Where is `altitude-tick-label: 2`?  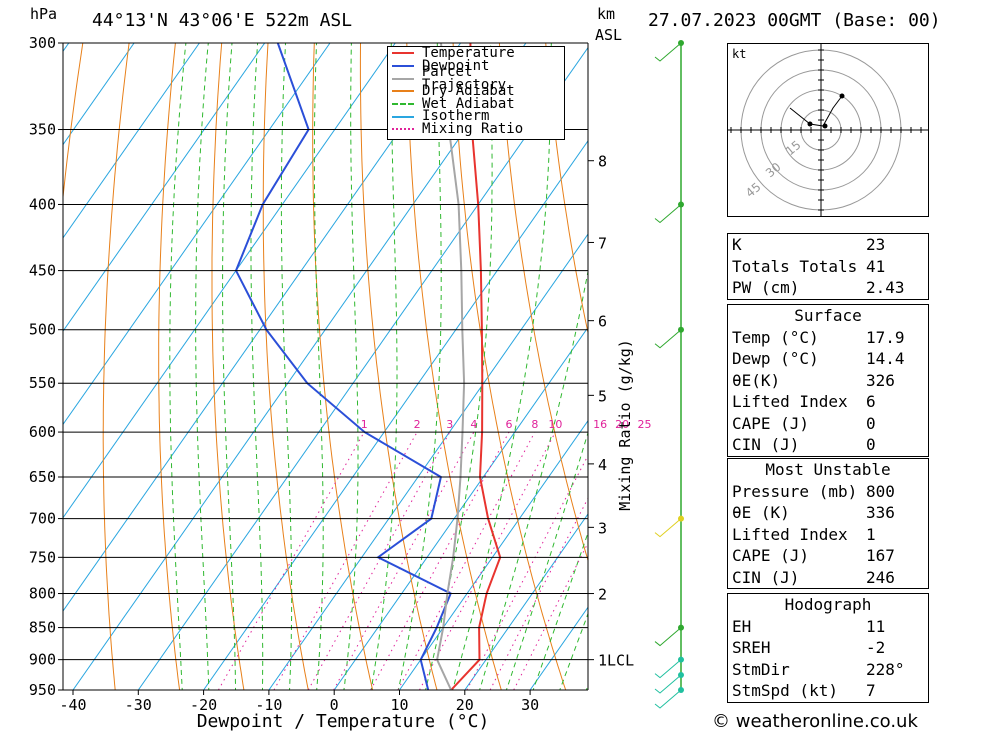
altitude-tick-label: 2 is located at coordinates (602, 595).